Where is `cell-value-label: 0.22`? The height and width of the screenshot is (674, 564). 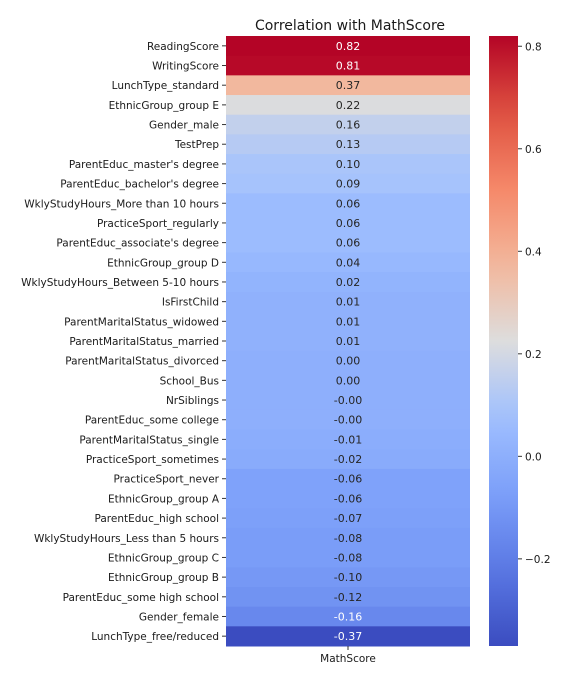
cell-value-label: 0.22 is located at coordinates (348, 105).